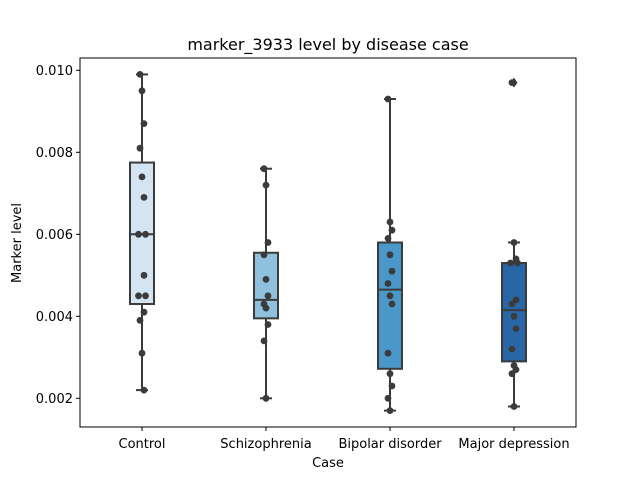 Image resolution: width=640 pixels, height=480 pixels. Describe the element at coordinates (265, 444) in the screenshot. I see `x-tick-label: Schizophrenia` at that location.